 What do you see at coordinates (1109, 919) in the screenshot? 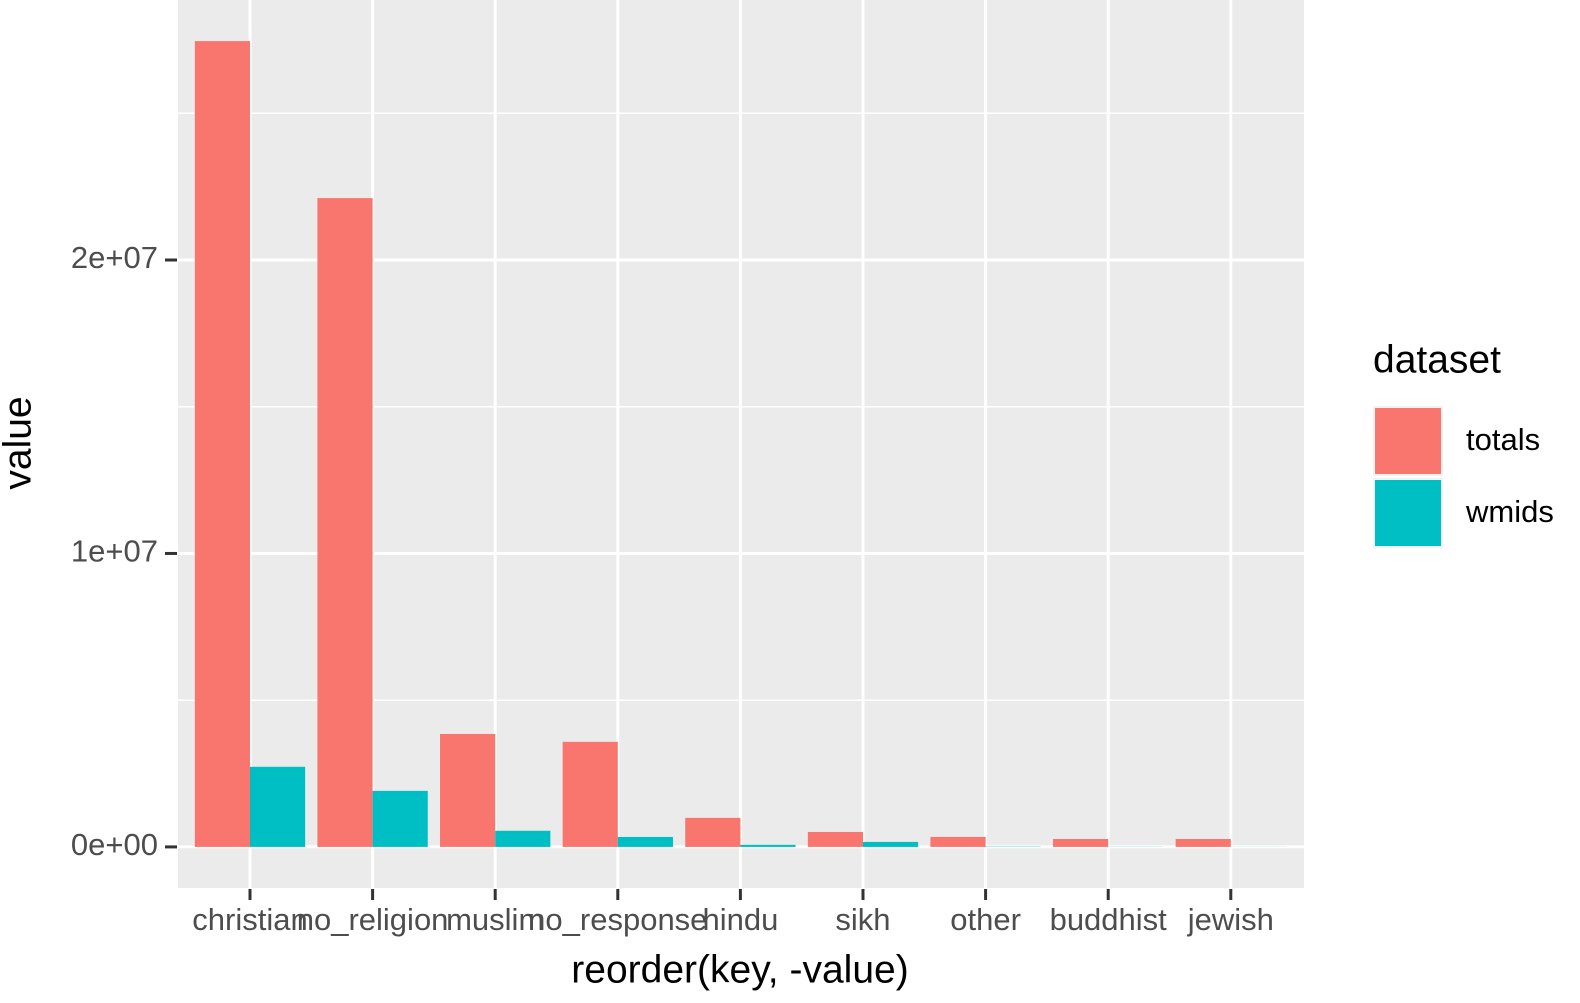
I see `x-tick-label: buddhist` at bounding box center [1109, 919].